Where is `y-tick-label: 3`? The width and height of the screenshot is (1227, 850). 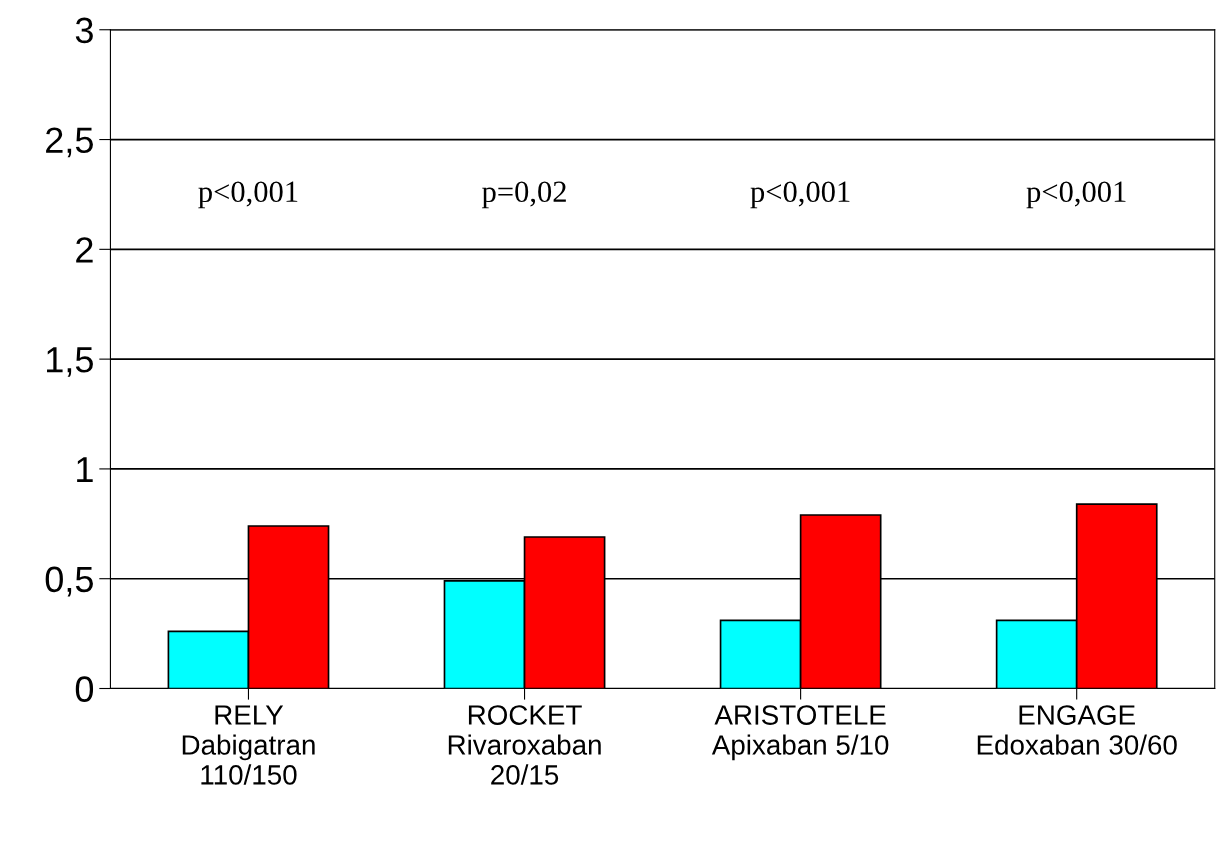 y-tick-label: 3 is located at coordinates (84, 30).